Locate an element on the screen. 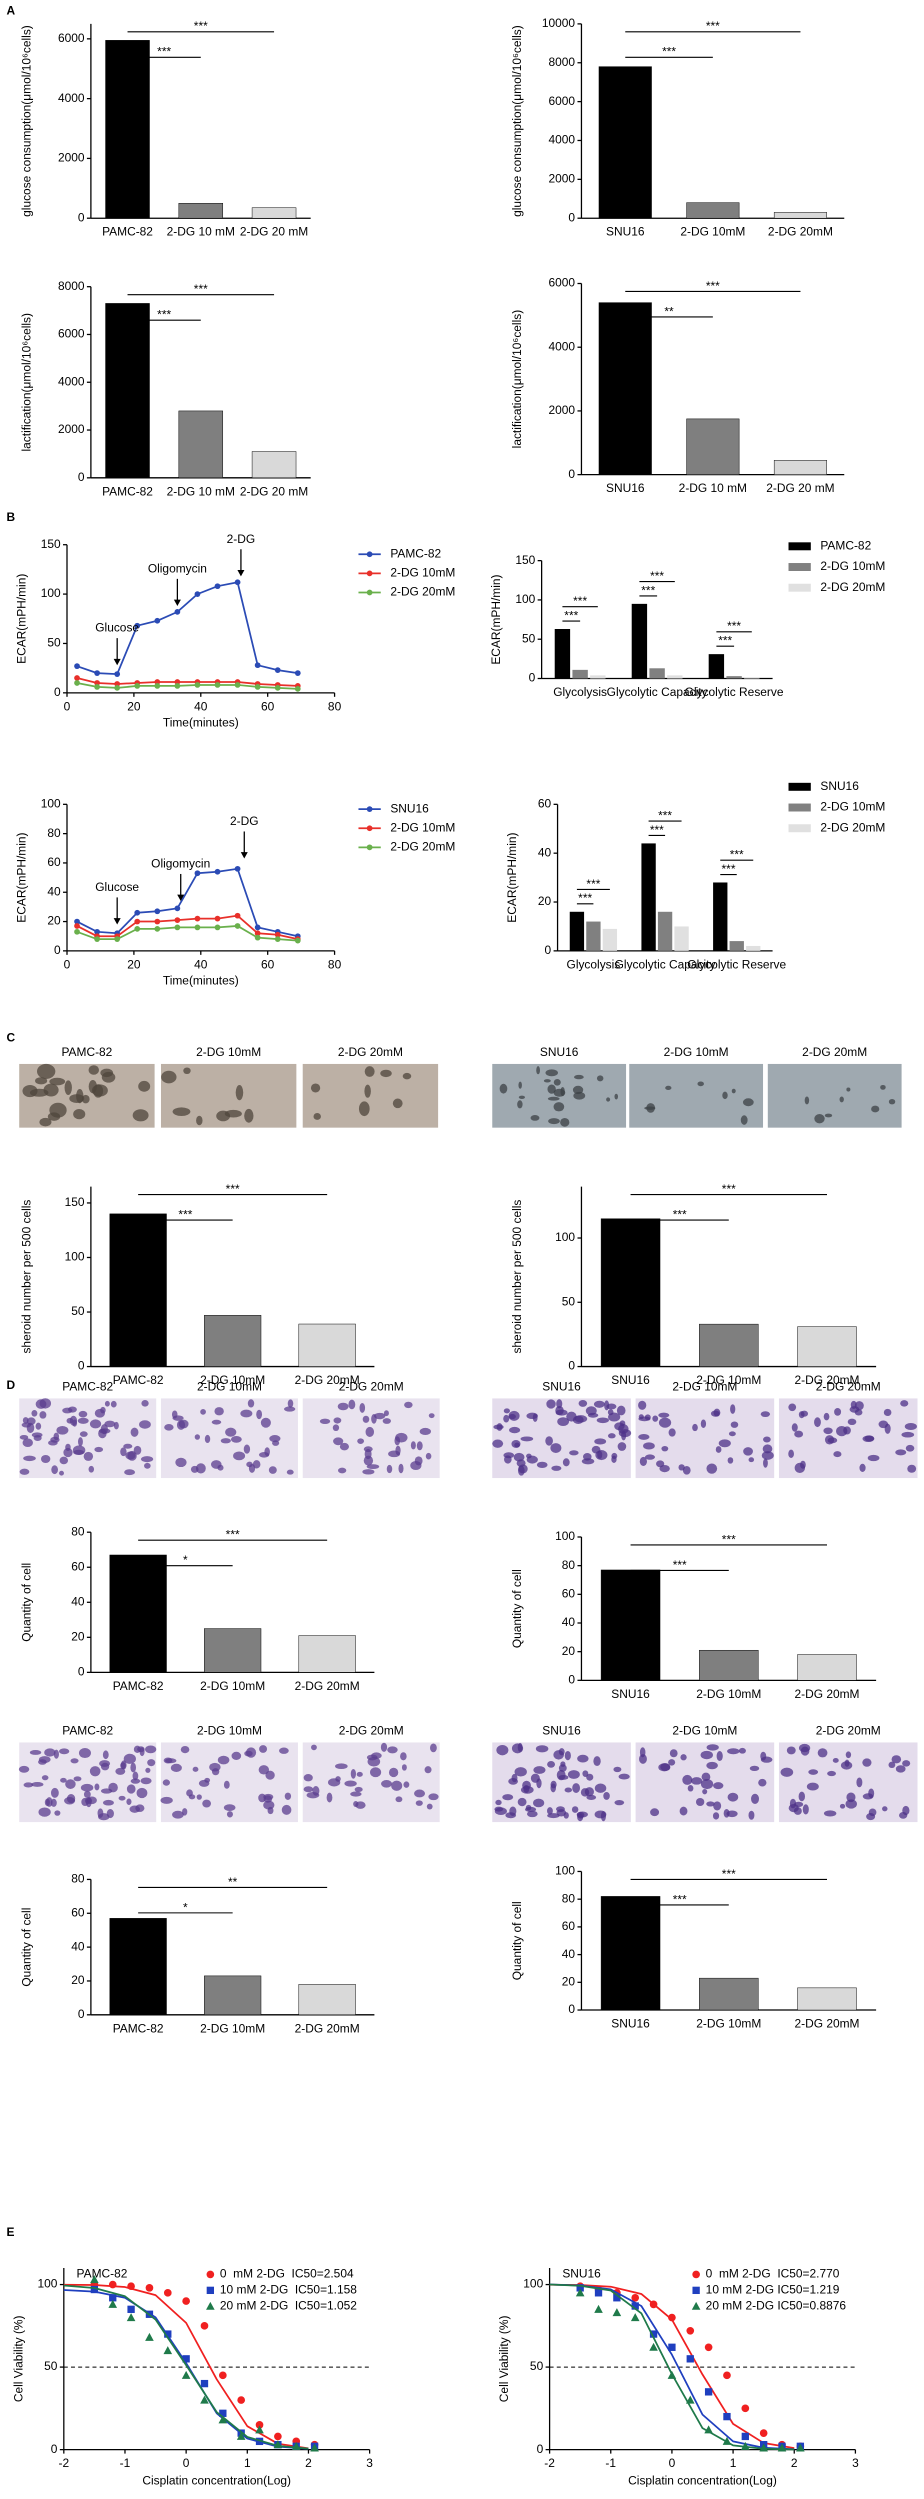 Image resolution: width=924 pixels, height=2499 pixels. legend-marker is located at coordinates (369, 573).